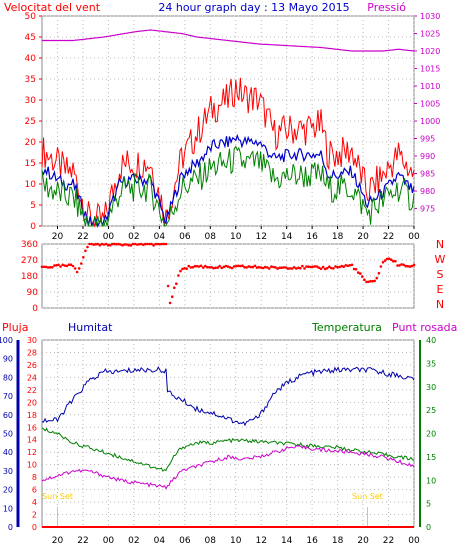 The width and height of the screenshot is (462, 555). I want to click on pressure-tick-label: 1030, so click(430, 16).